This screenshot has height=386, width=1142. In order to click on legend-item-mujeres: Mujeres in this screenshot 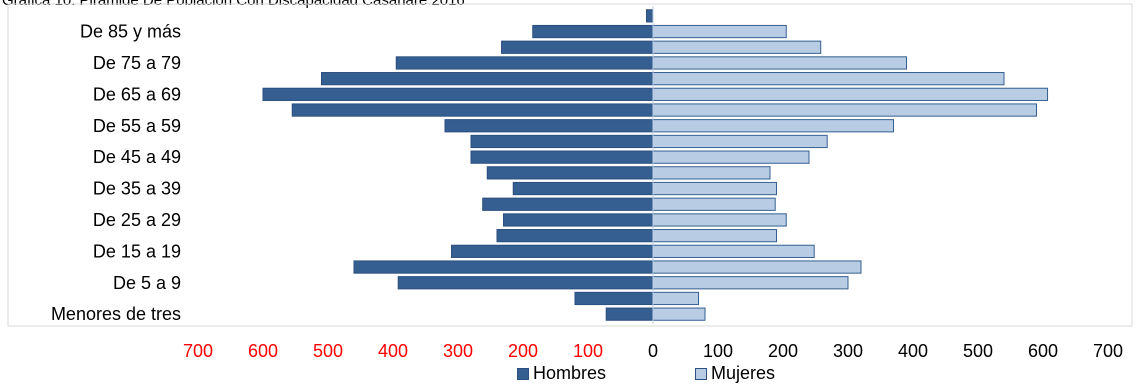, I will do `click(735, 373)`.